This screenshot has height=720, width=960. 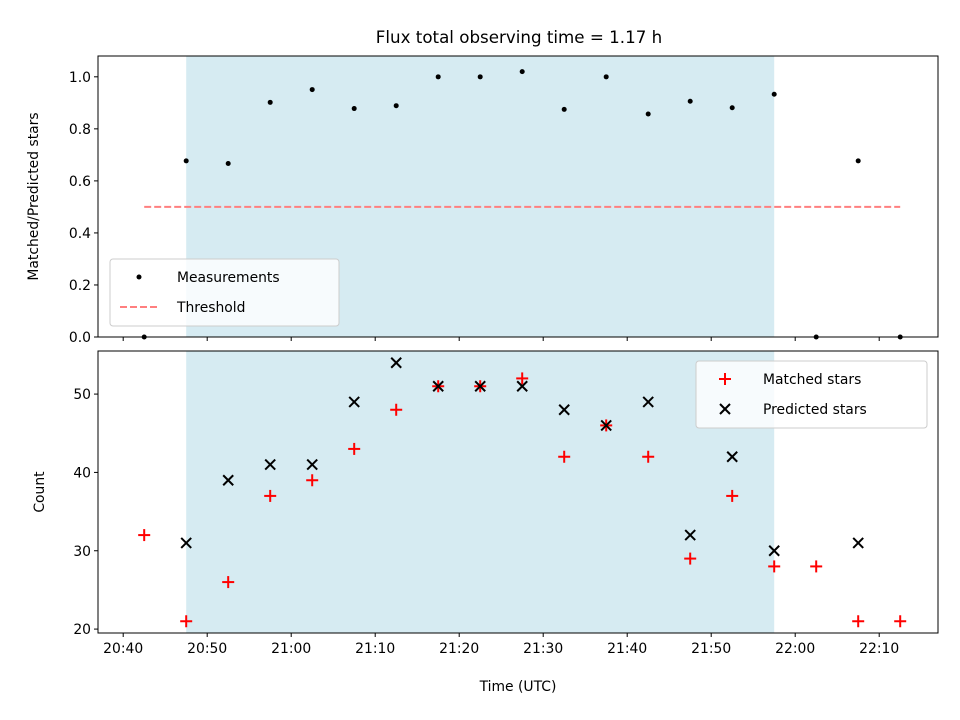 I want to click on legend-measurements-label: Measurements, so click(x=228, y=278).